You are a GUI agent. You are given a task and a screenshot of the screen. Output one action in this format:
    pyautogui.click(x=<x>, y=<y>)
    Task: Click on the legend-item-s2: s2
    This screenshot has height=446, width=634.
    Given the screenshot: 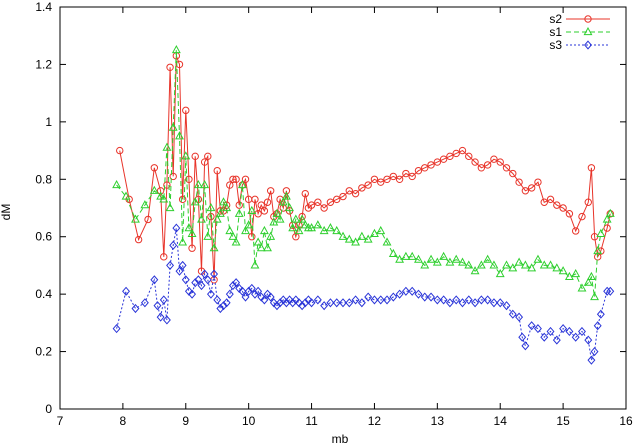 What is the action you would take?
    pyautogui.click(x=579, y=19)
    